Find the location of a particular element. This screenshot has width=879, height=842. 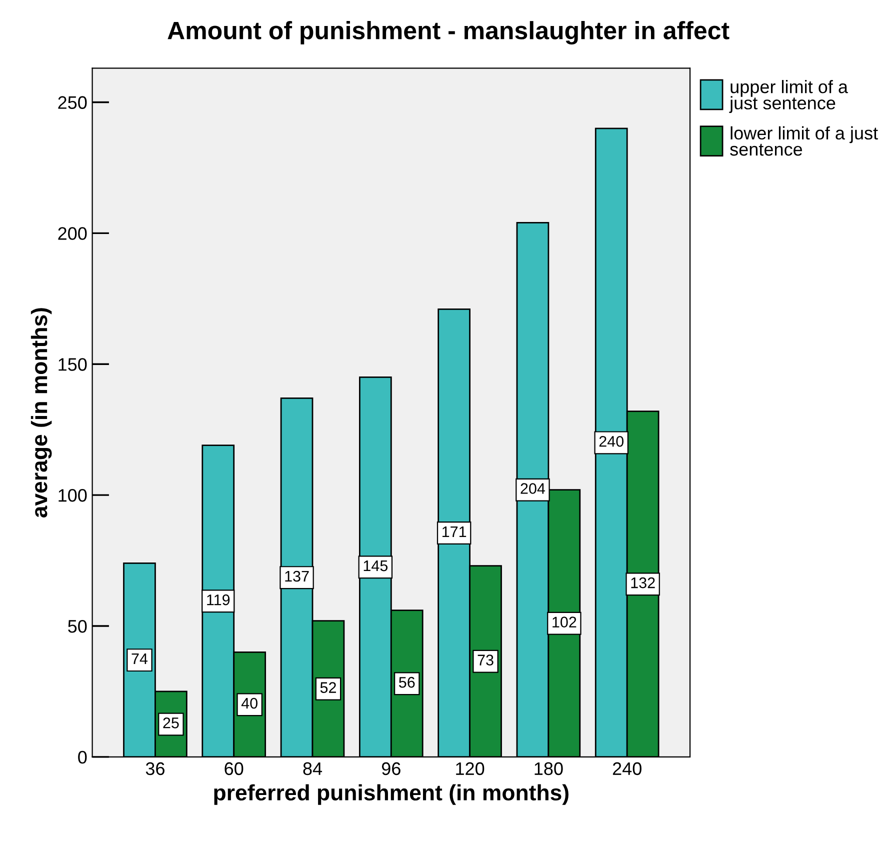

x-tick-label: 96 is located at coordinates (391, 769).